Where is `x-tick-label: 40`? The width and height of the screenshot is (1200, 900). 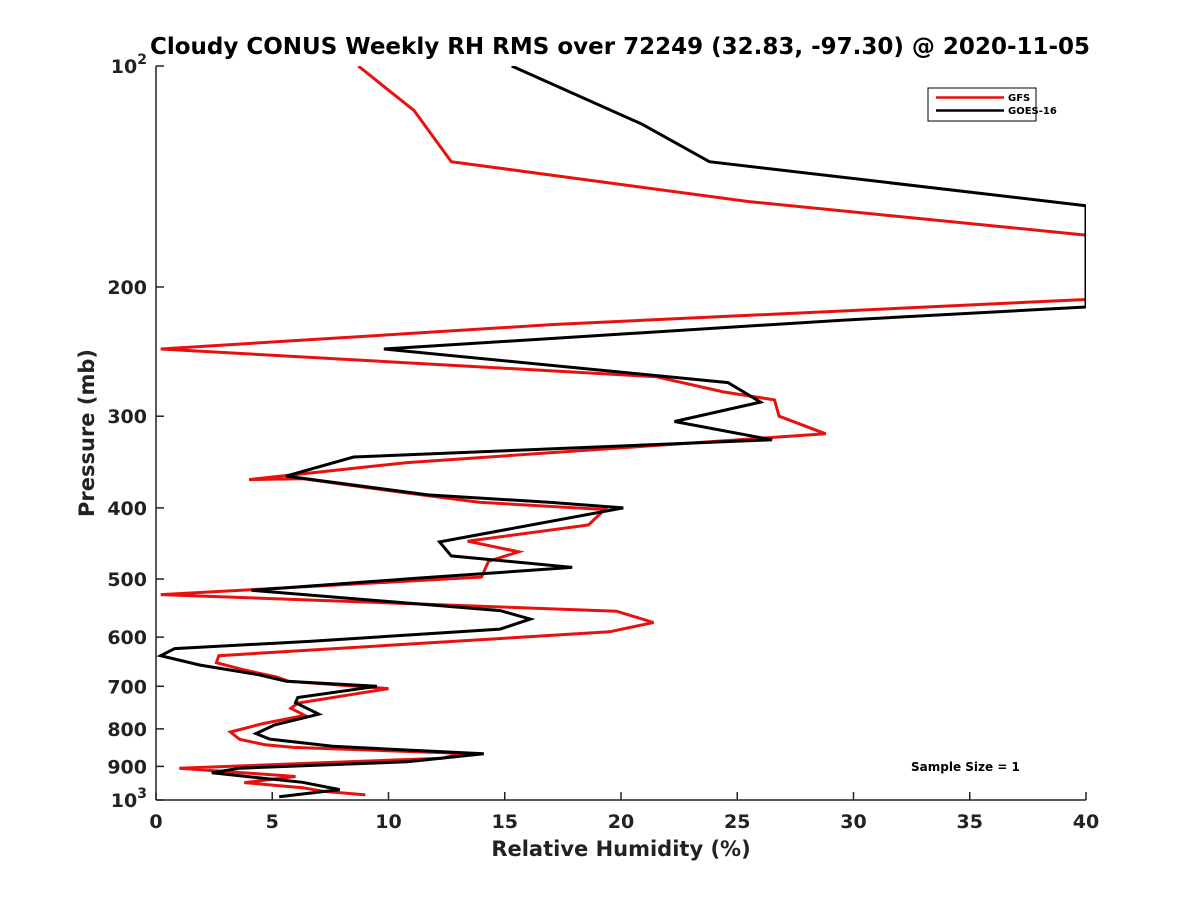
x-tick-label: 40 is located at coordinates (1086, 822).